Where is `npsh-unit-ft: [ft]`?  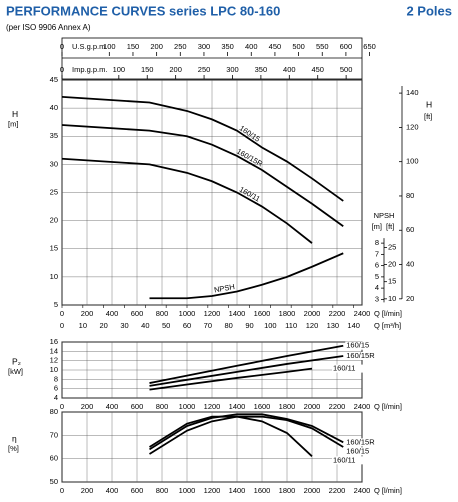 npsh-unit-ft: [ft] is located at coordinates (390, 226).